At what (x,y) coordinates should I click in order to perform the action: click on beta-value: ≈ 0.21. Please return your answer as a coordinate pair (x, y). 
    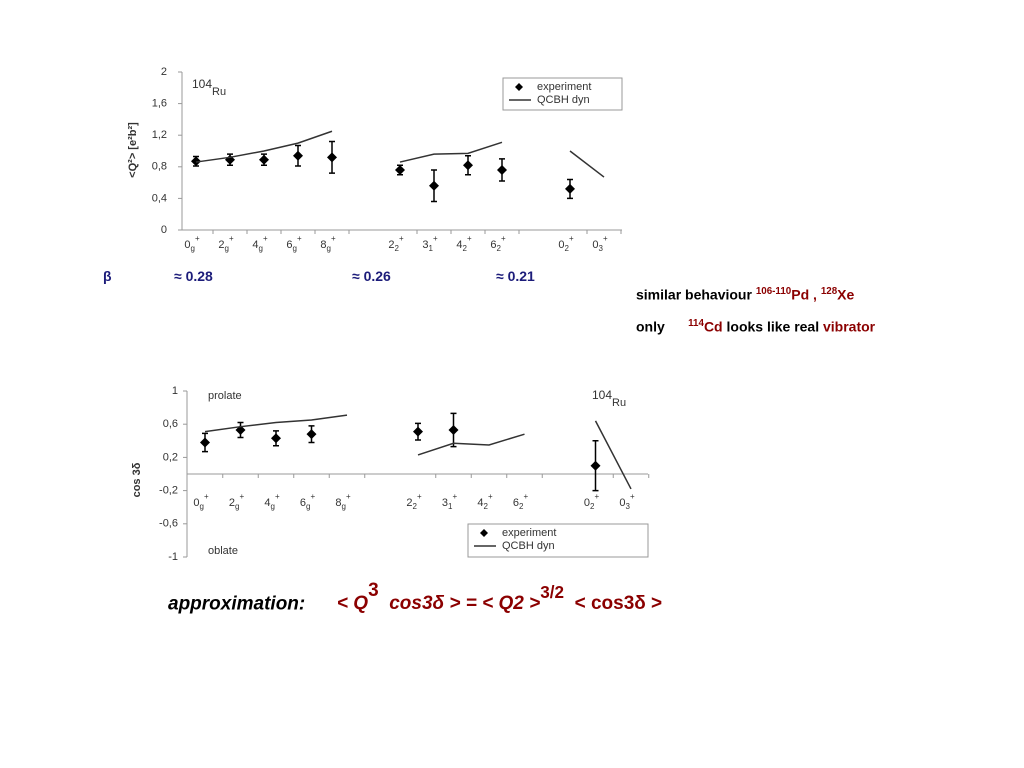
    Looking at the image, I should click on (515, 276).